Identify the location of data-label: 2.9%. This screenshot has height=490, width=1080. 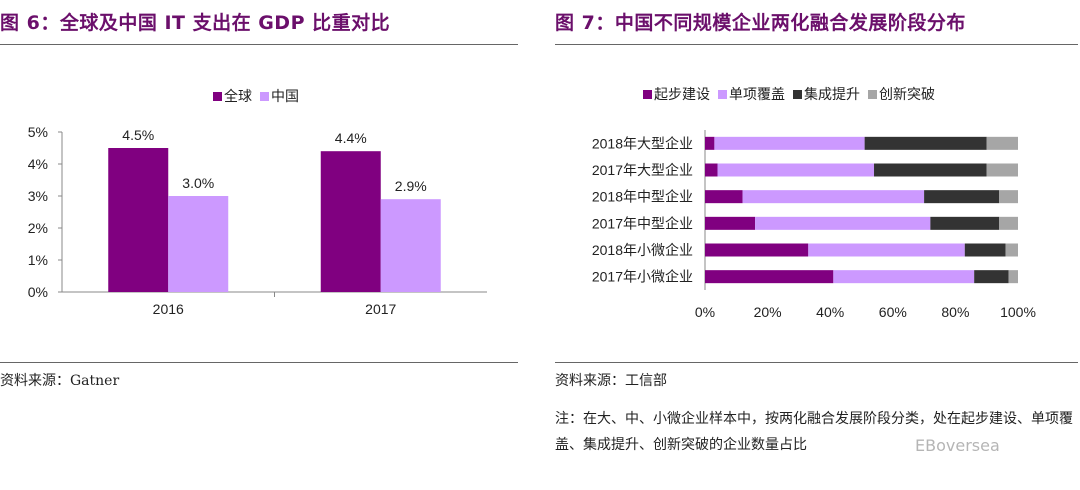
(411, 186).